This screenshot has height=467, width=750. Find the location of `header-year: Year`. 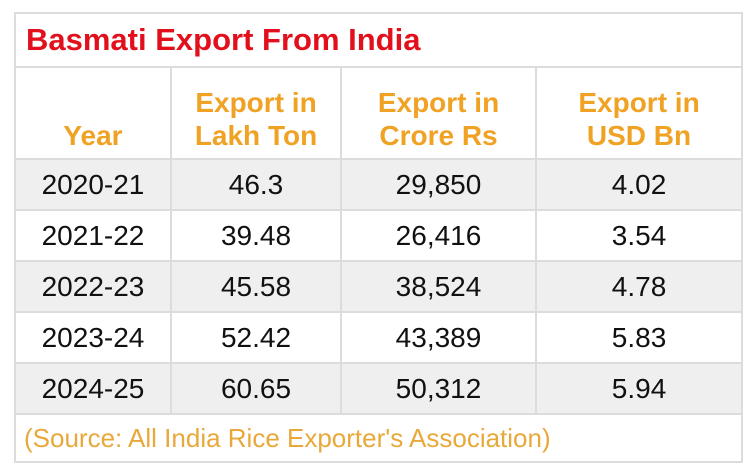

header-year: Year is located at coordinates (93, 113).